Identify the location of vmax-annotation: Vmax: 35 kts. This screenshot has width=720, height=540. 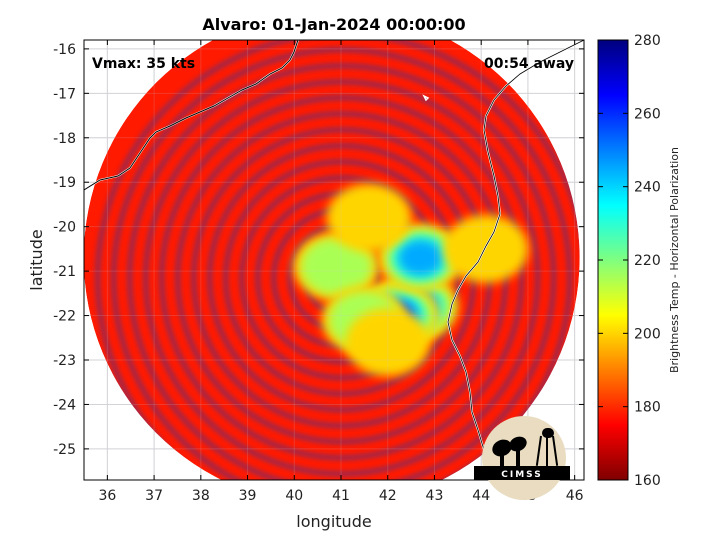
(143, 64).